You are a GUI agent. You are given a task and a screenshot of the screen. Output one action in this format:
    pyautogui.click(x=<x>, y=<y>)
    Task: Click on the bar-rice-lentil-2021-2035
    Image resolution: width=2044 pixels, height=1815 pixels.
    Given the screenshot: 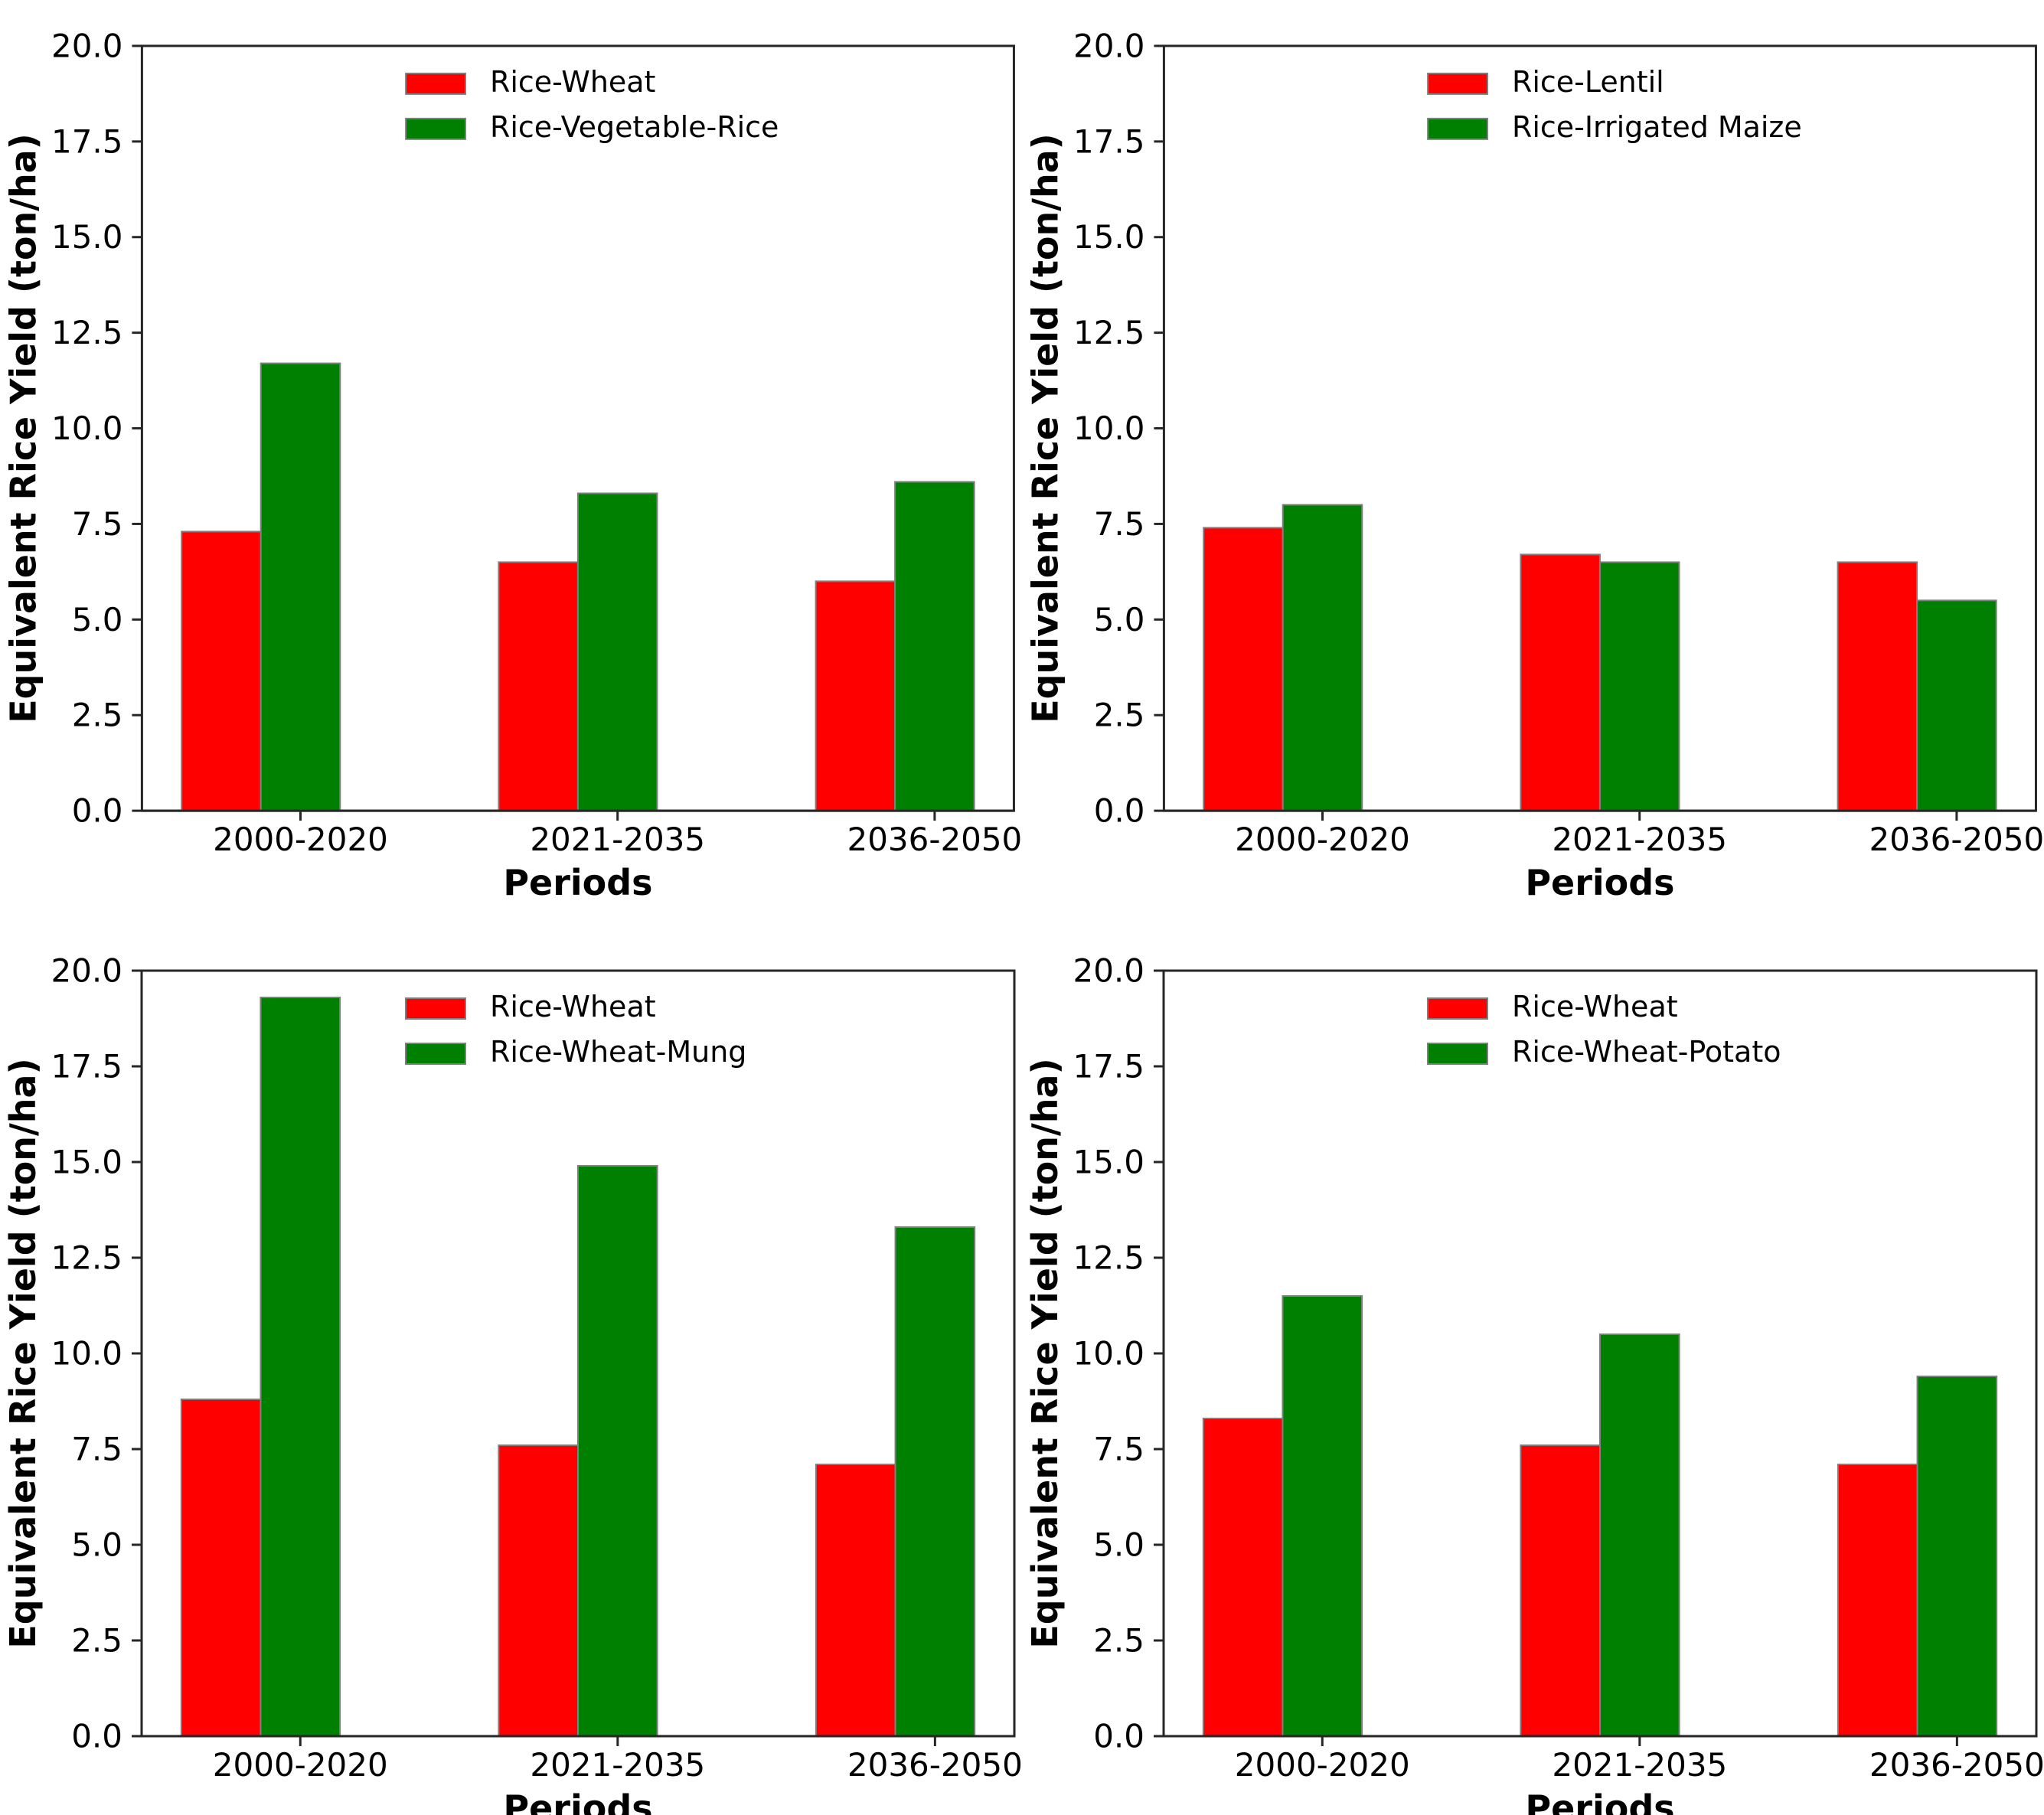 What is the action you would take?
    pyautogui.click(x=1560, y=682)
    